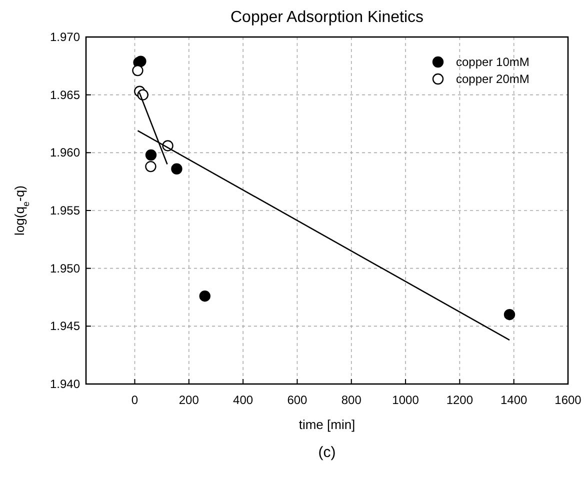 This screenshot has height=477, width=585. Describe the element at coordinates (514, 400) in the screenshot. I see `x-tick-label: 1400` at that location.